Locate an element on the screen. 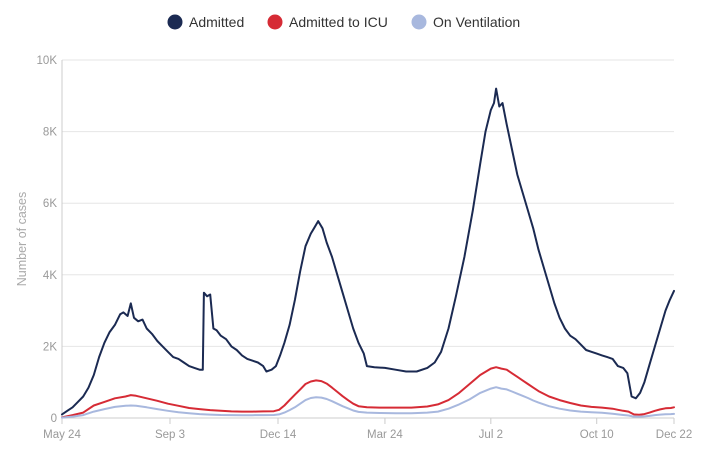 The image size is (708, 449). legend-item-on-ventilation: On Ventilation is located at coordinates (466, 22).